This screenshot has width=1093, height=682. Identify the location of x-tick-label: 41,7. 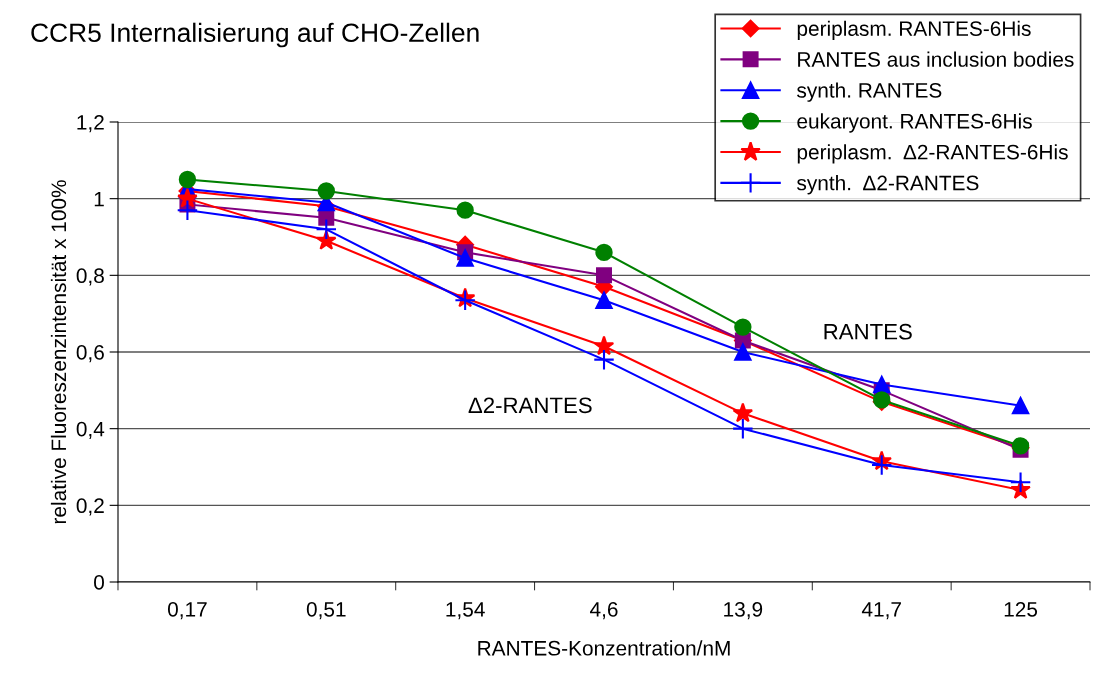
(881, 611).